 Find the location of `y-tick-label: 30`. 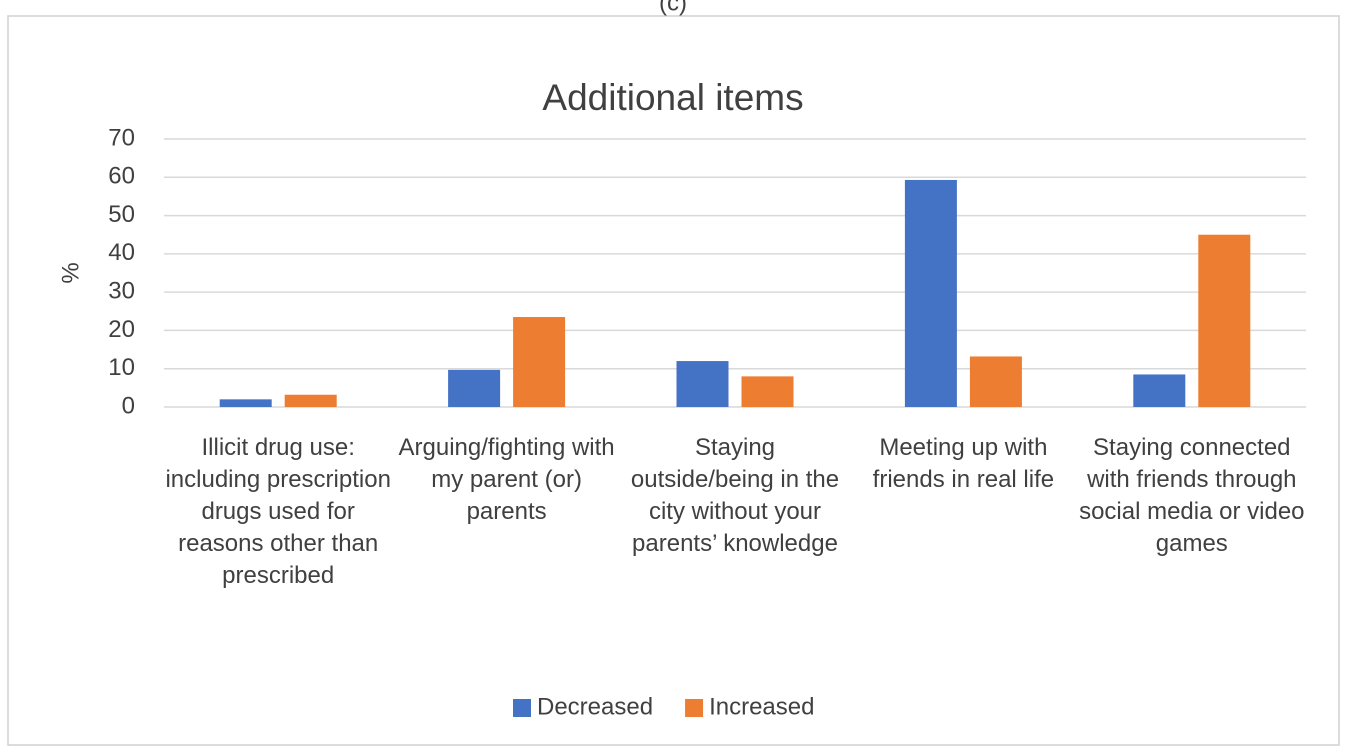

y-tick-label: 30 is located at coordinates (121, 290).